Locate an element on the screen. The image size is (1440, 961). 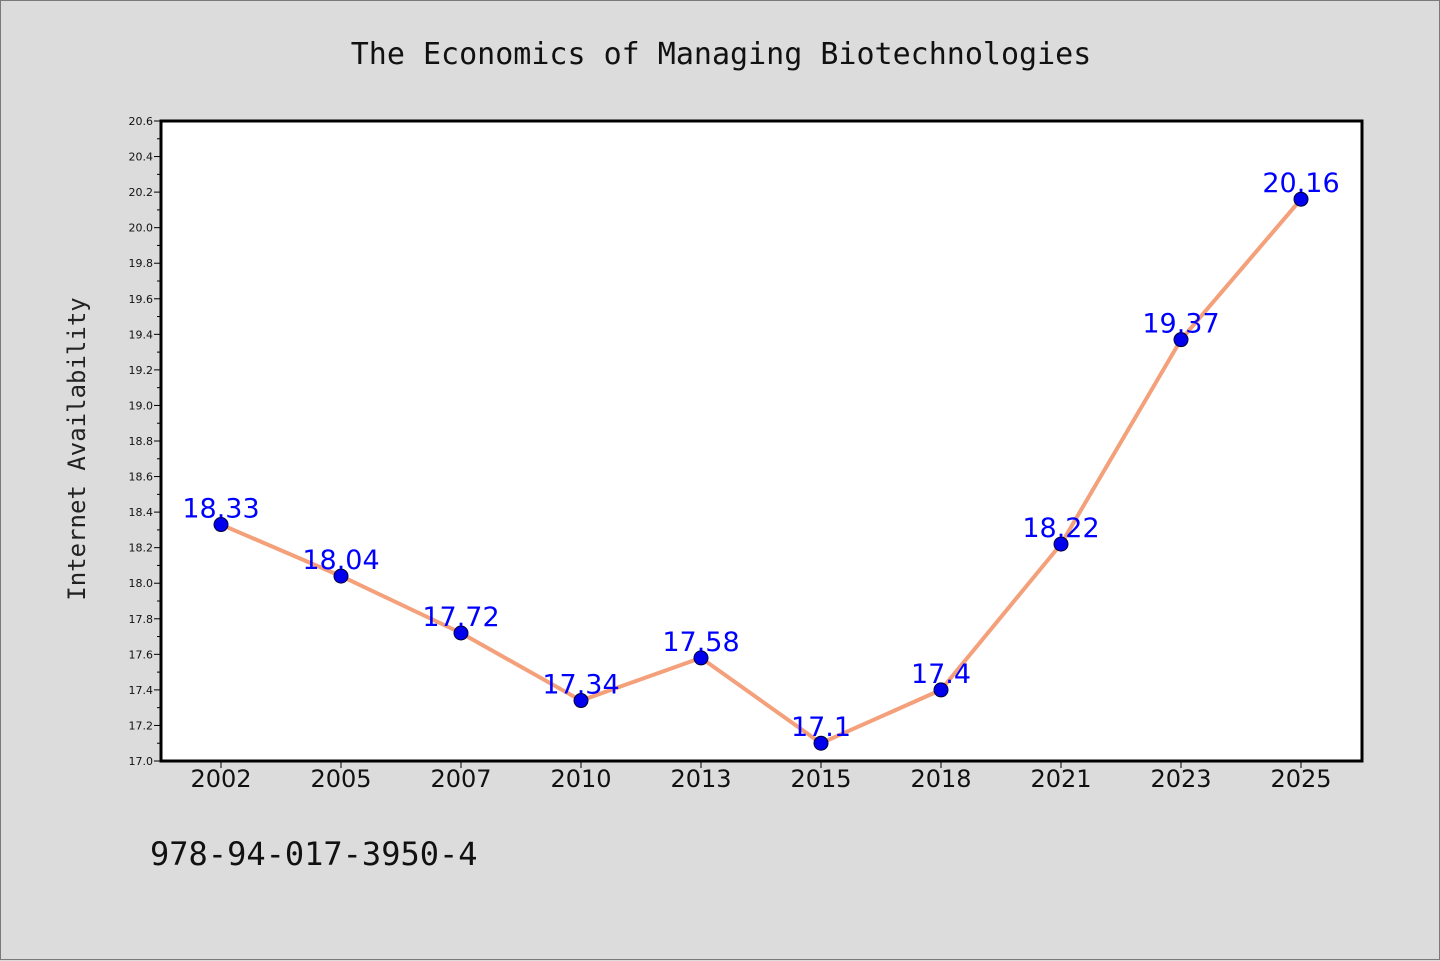
y-axis-label: Internet Availability is located at coordinates (77, 448).